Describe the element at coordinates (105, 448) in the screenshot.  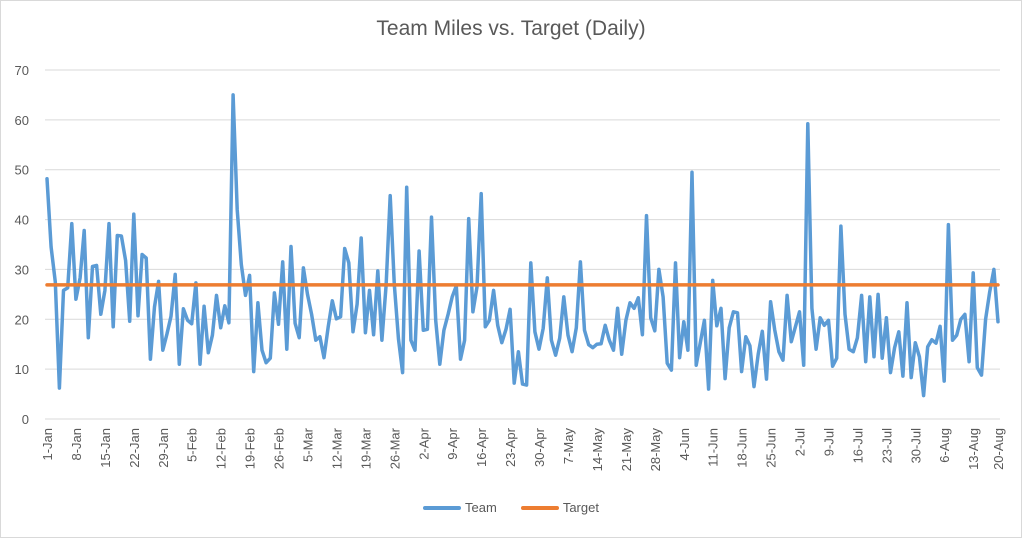
I see `x-tick-label: 15-Jan` at that location.